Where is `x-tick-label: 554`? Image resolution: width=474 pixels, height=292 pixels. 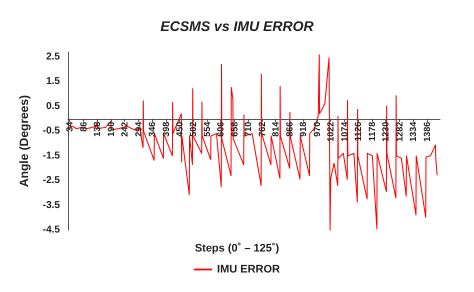 x-tick-label: 554 is located at coordinates (207, 129).